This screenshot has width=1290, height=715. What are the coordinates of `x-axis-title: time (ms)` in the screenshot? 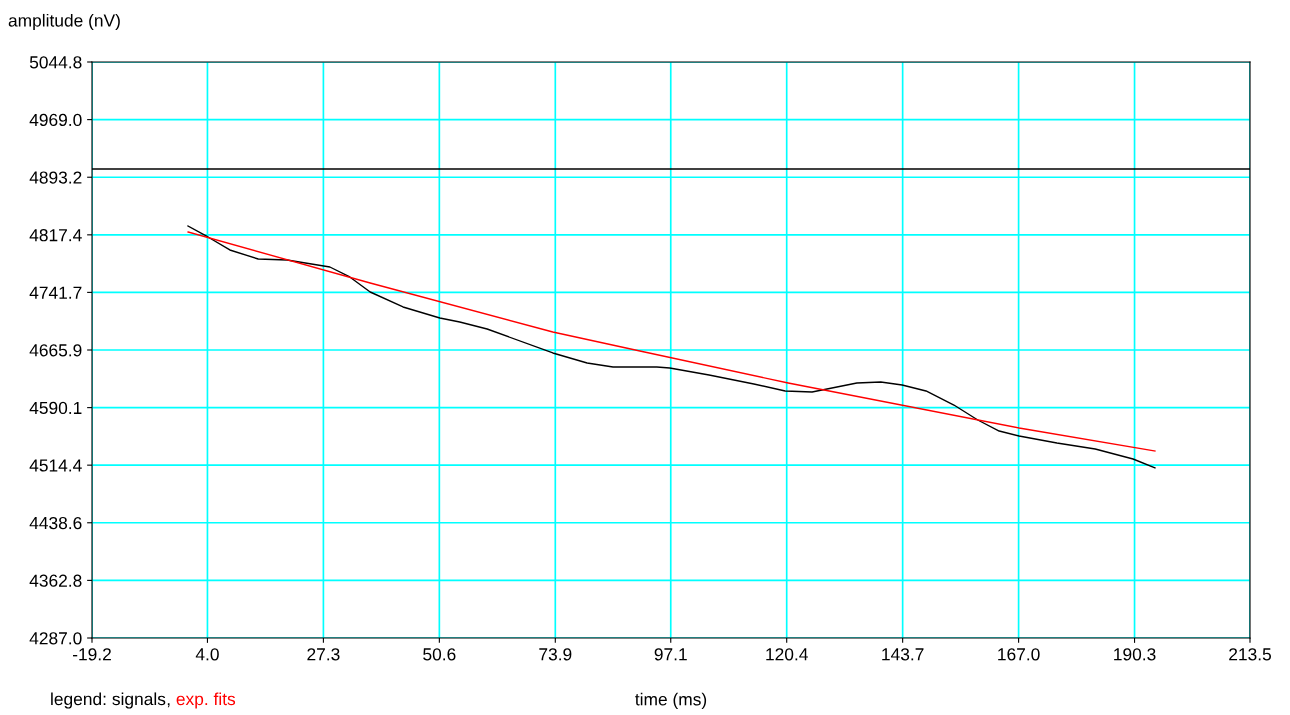 It's located at (671, 700).